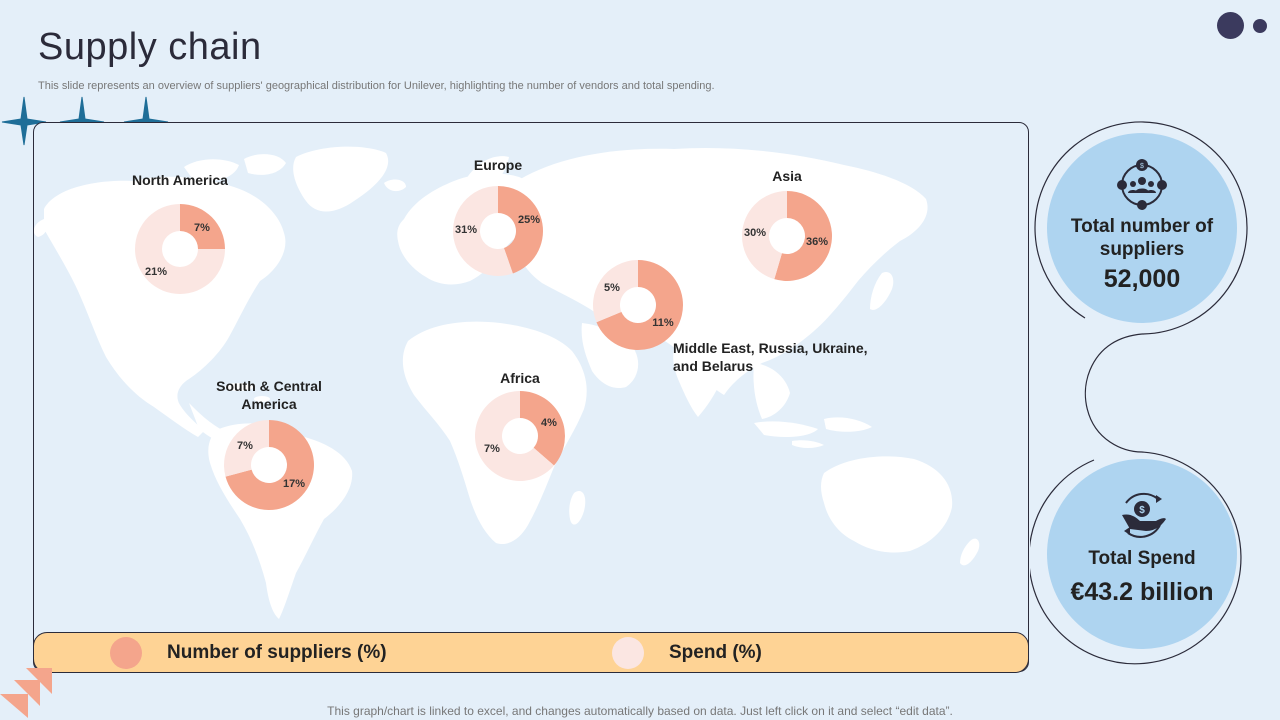 This screenshot has width=1280, height=720. I want to click on spend-legend-swatch, so click(628, 653).